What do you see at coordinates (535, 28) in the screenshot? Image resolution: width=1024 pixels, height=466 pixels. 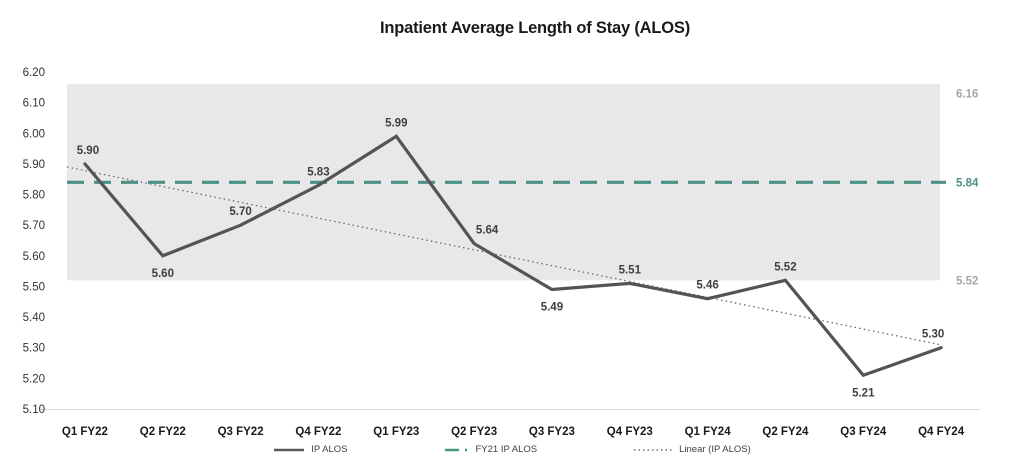 I see `chart-title: Inpatient Average Length of Stay (ALOS)` at bounding box center [535, 28].